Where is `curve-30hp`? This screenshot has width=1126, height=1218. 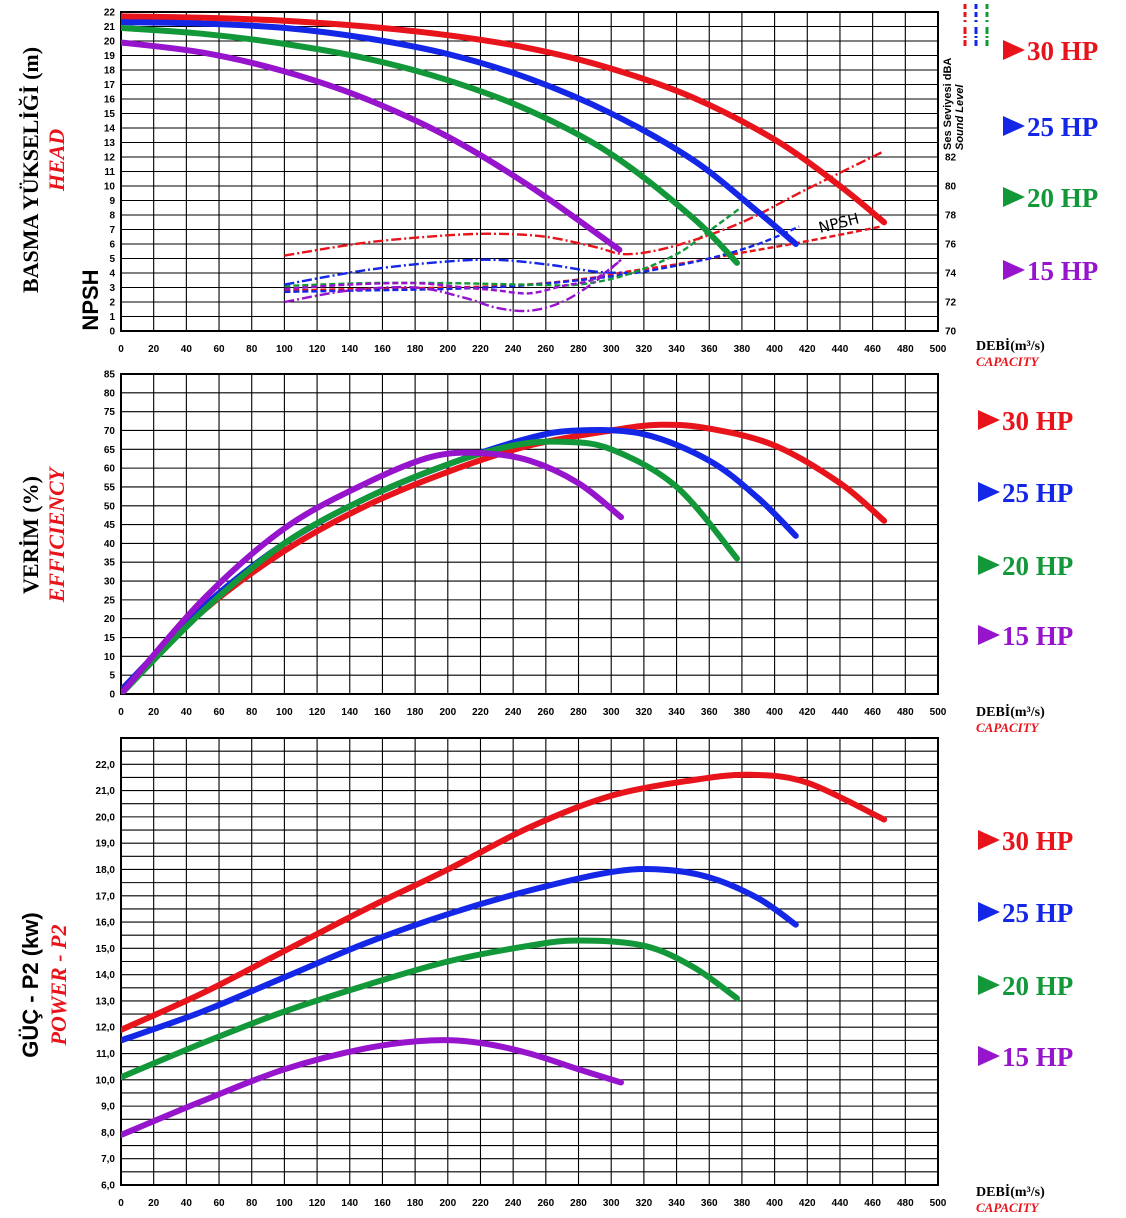
curve-30hp is located at coordinates (504, 119).